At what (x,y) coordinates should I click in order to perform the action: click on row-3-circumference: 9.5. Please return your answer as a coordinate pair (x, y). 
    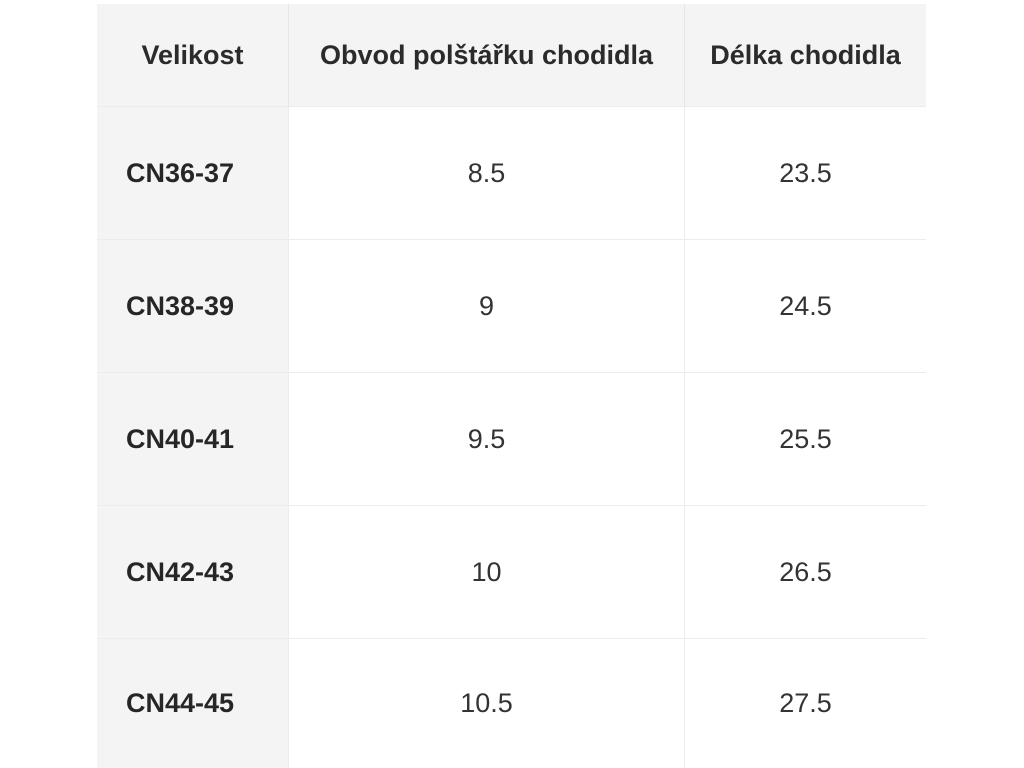
    Looking at the image, I should click on (486, 439).